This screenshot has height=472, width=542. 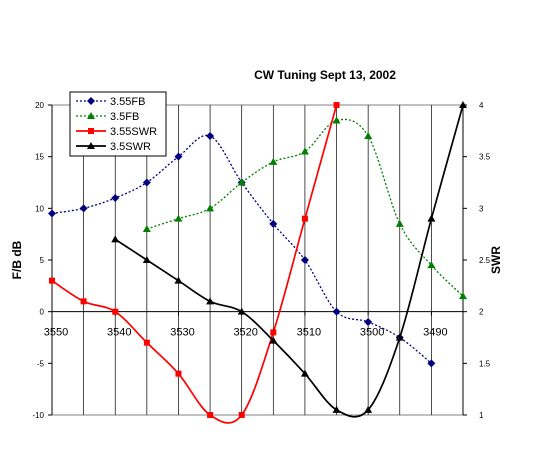 I want to click on left-axis-ticks: 20 15 10 5 0 -5 -10, so click(x=42, y=260).